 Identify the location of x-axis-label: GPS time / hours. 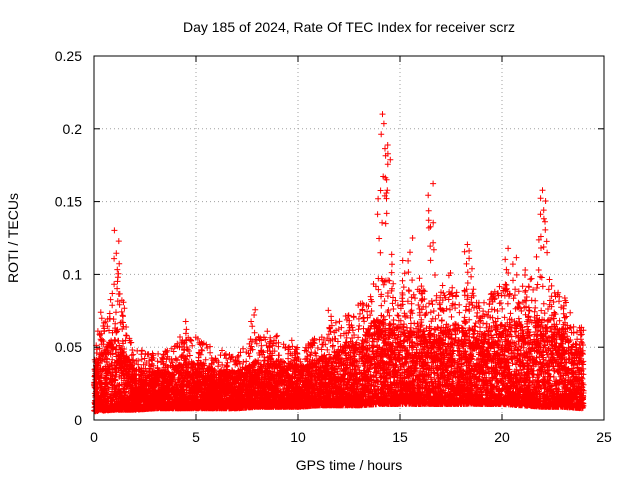
(349, 465).